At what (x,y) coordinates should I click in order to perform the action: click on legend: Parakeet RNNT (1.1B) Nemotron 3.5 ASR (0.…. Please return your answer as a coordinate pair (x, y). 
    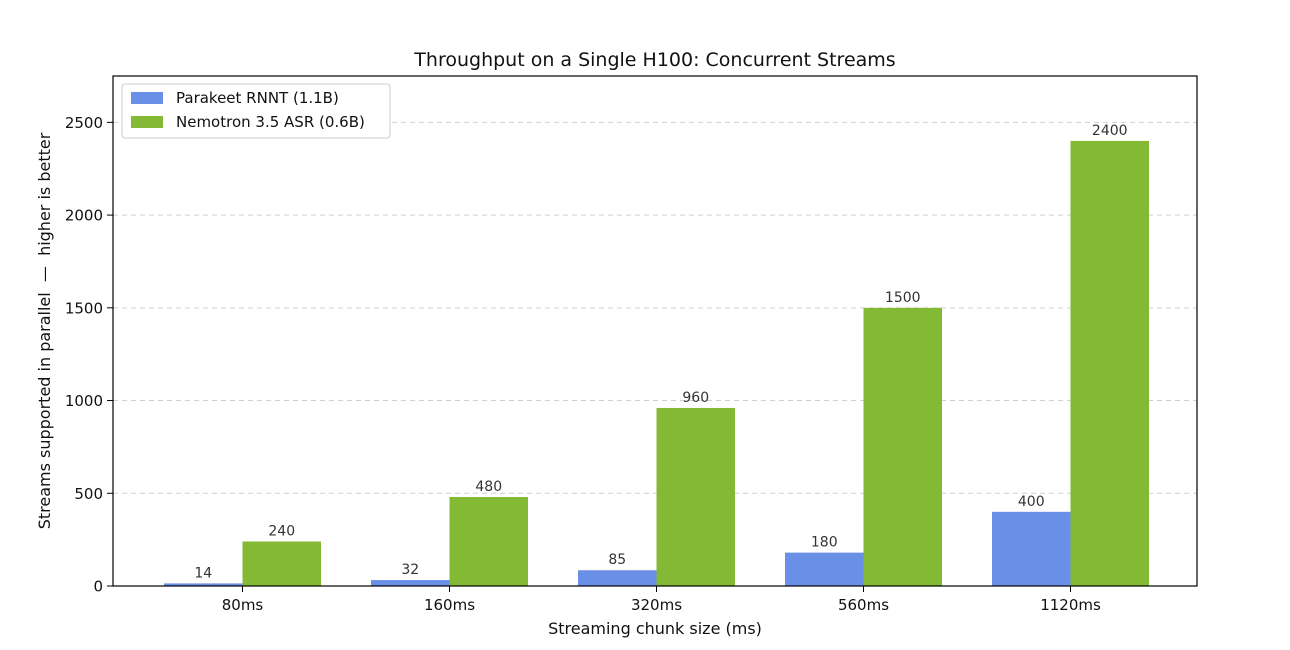
    Looking at the image, I should click on (256, 111).